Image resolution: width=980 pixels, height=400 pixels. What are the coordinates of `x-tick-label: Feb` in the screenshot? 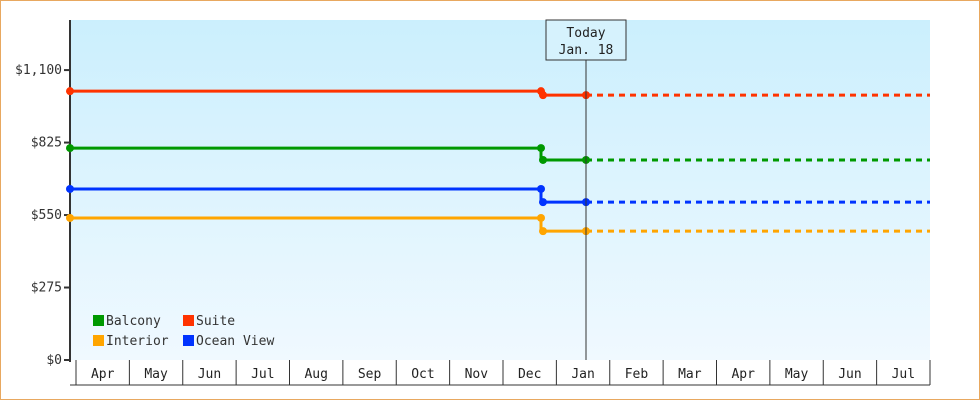 It's located at (637, 374).